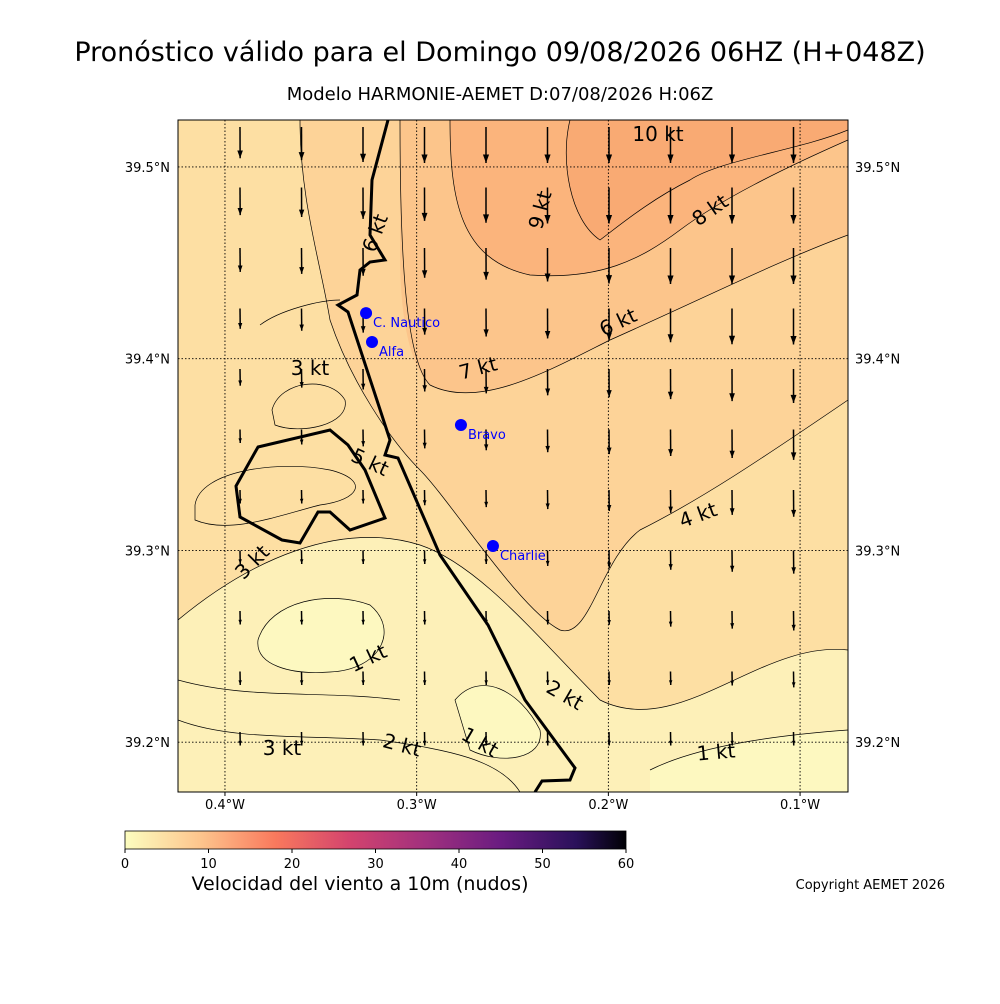  Describe the element at coordinates (375, 864) in the screenshot. I see `colorbar-tick-label: 30` at that location.